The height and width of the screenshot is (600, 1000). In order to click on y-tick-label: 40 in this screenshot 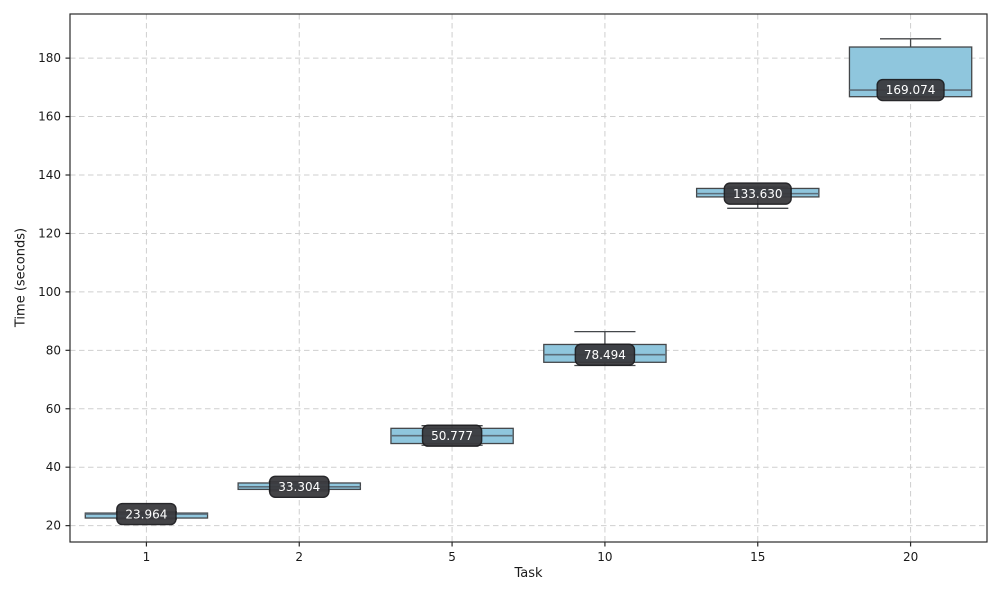, I will do `click(53, 467)`.